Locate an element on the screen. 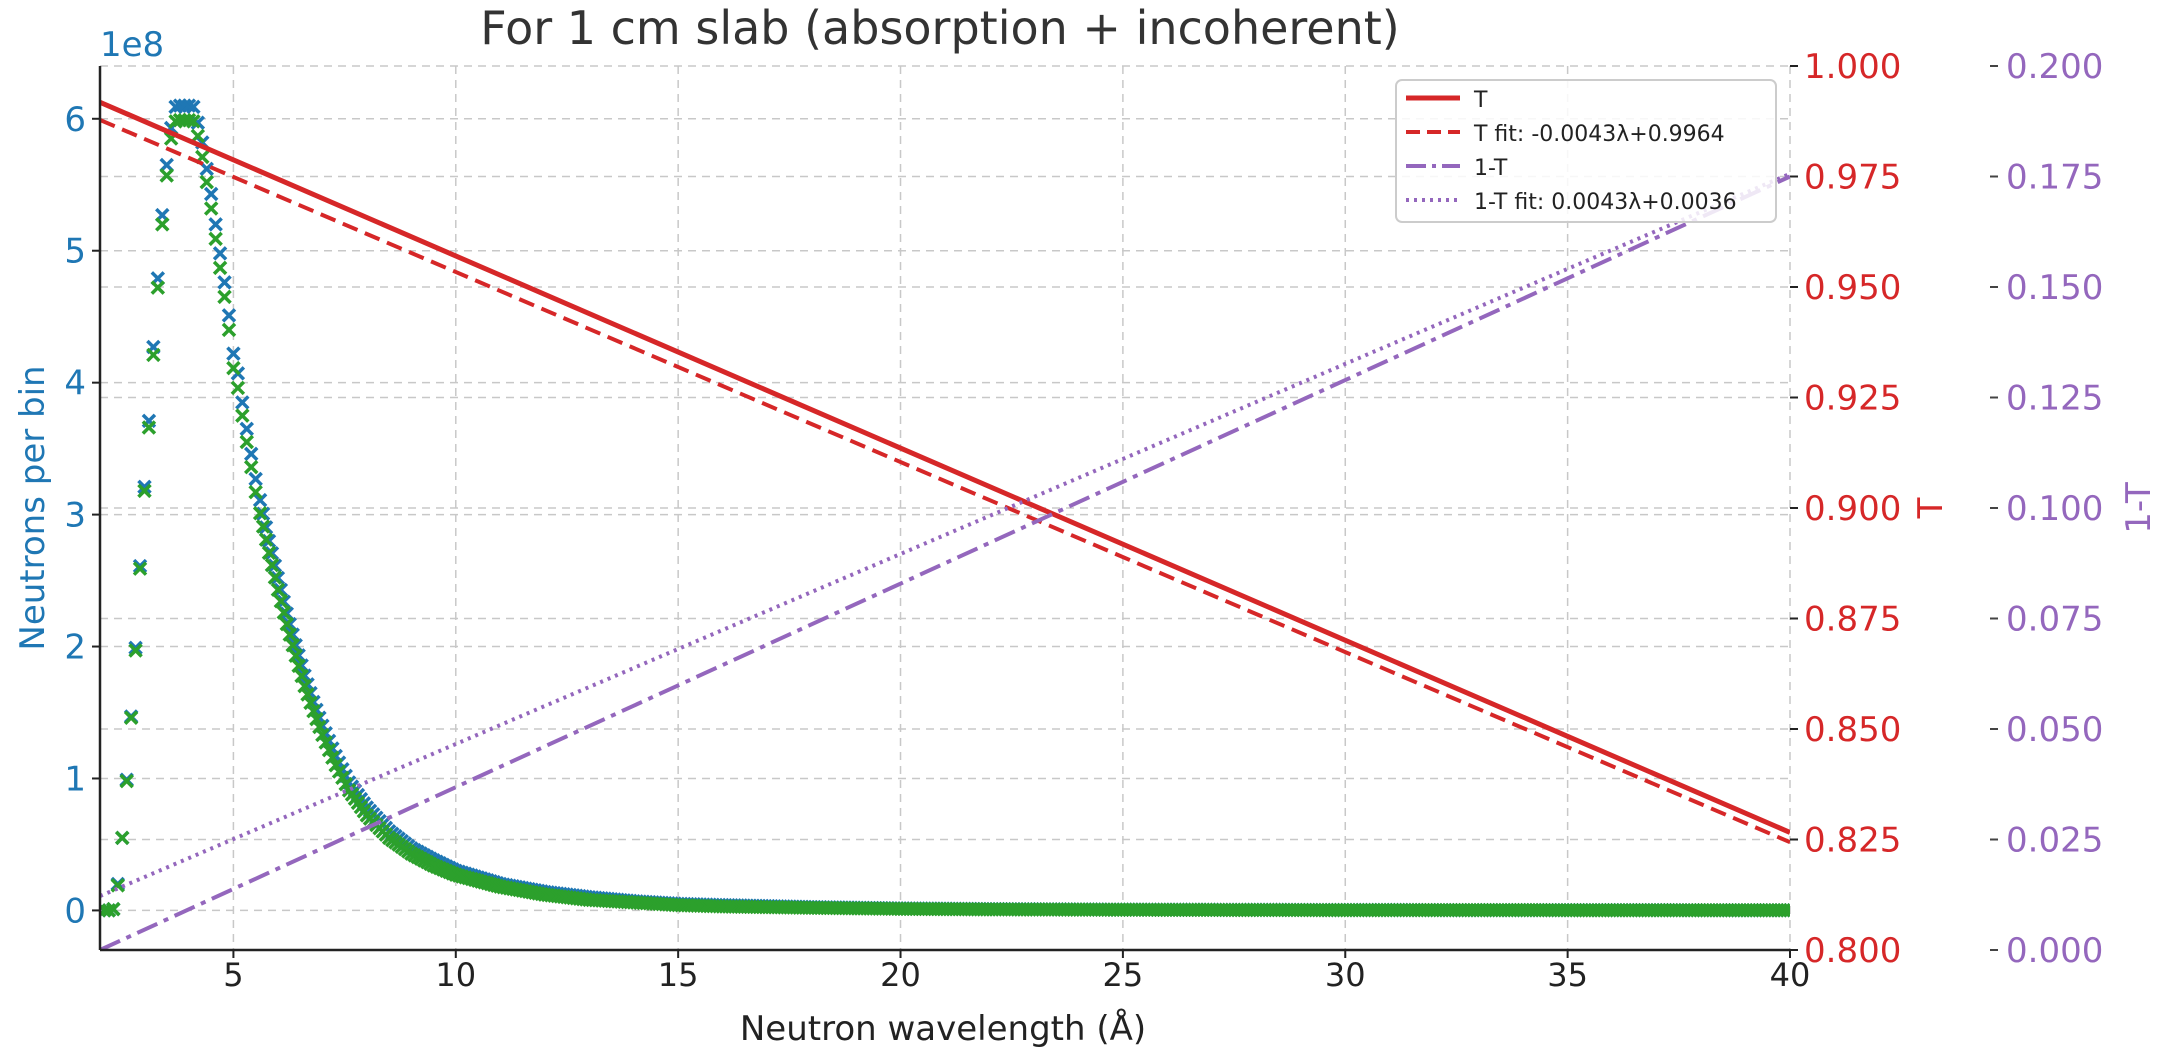  right-tick-label-t: 0.950 is located at coordinates (1852, 288).